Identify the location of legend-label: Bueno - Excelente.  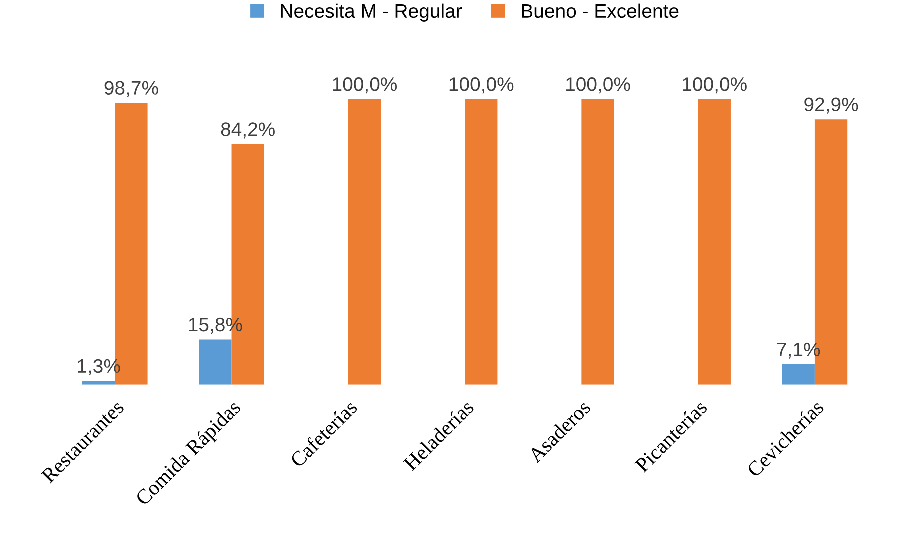
(600, 11).